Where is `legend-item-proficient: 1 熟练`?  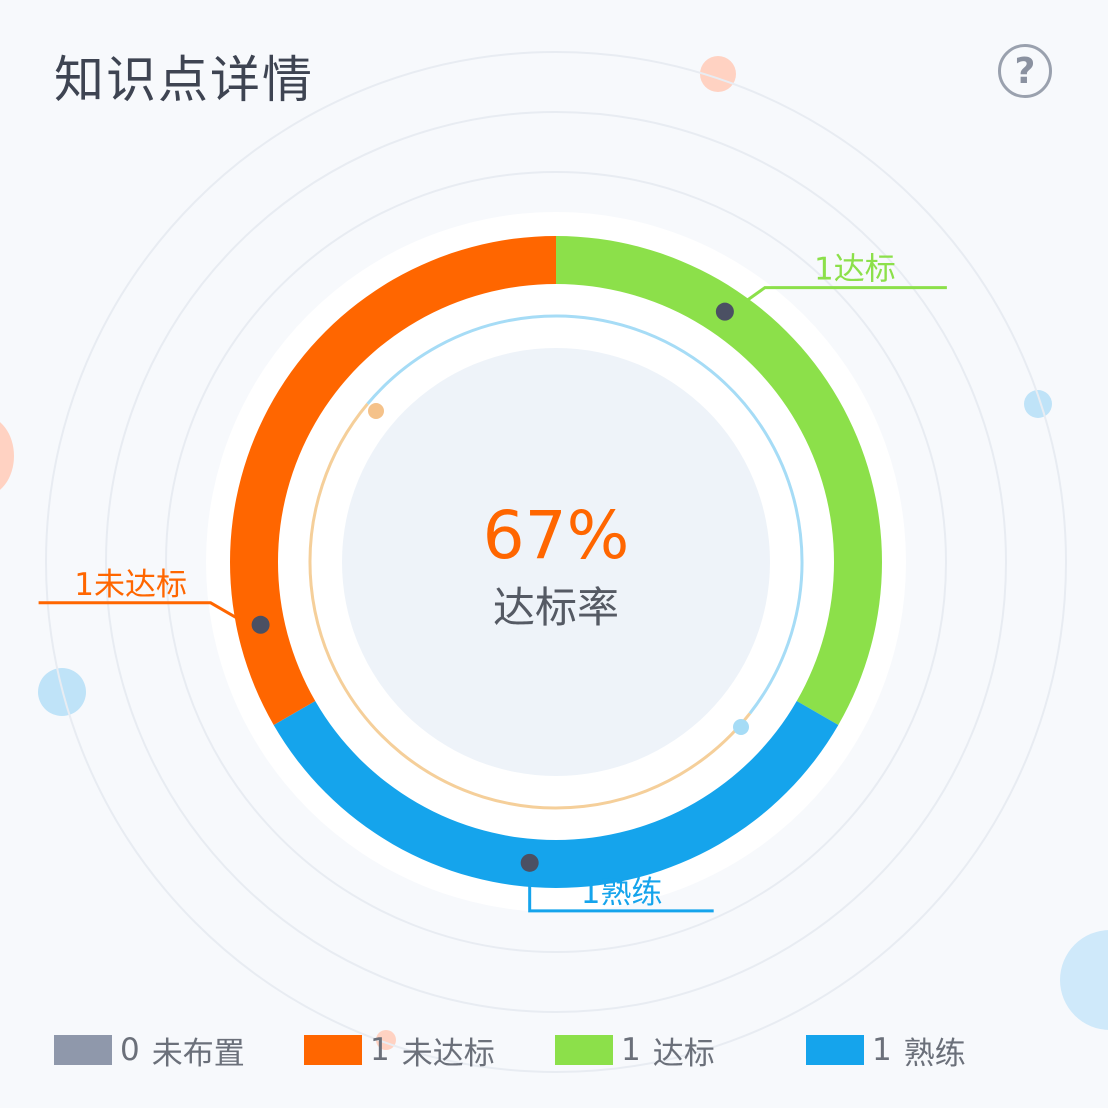
legend-item-proficient: 1 熟练 is located at coordinates (886, 1051).